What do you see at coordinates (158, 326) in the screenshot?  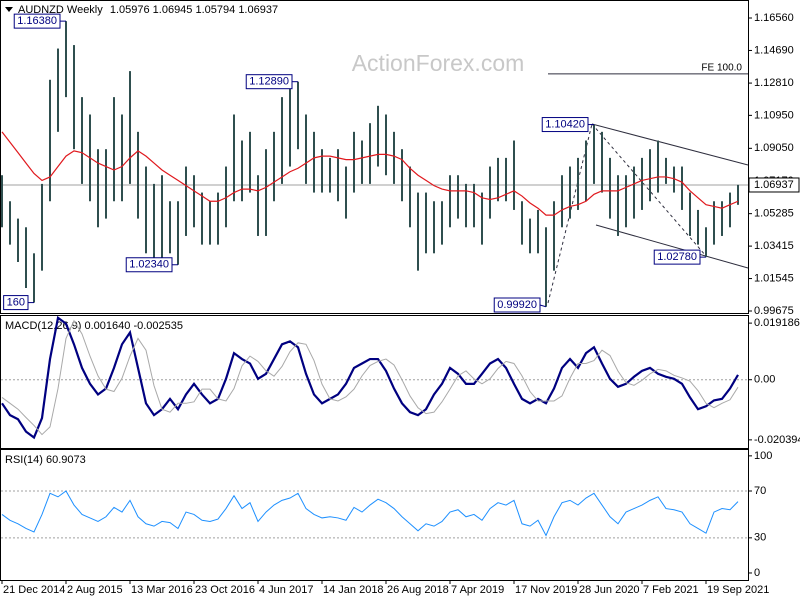 I see `signal-value: -0.002535` at bounding box center [158, 326].